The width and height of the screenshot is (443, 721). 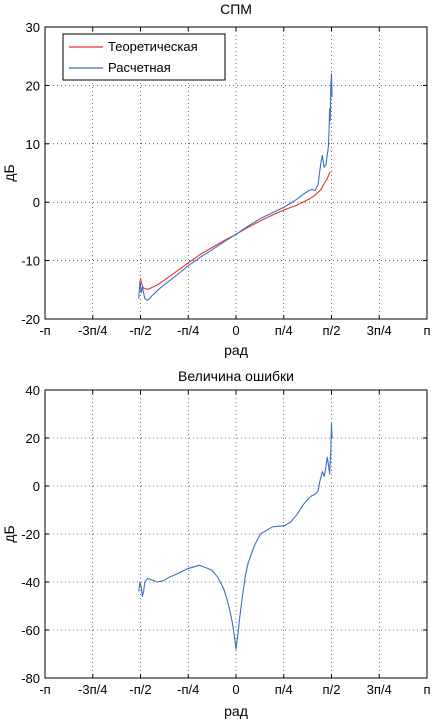 I want to click on spm-legend-label-calculated: Расчетная, so click(x=139, y=67).